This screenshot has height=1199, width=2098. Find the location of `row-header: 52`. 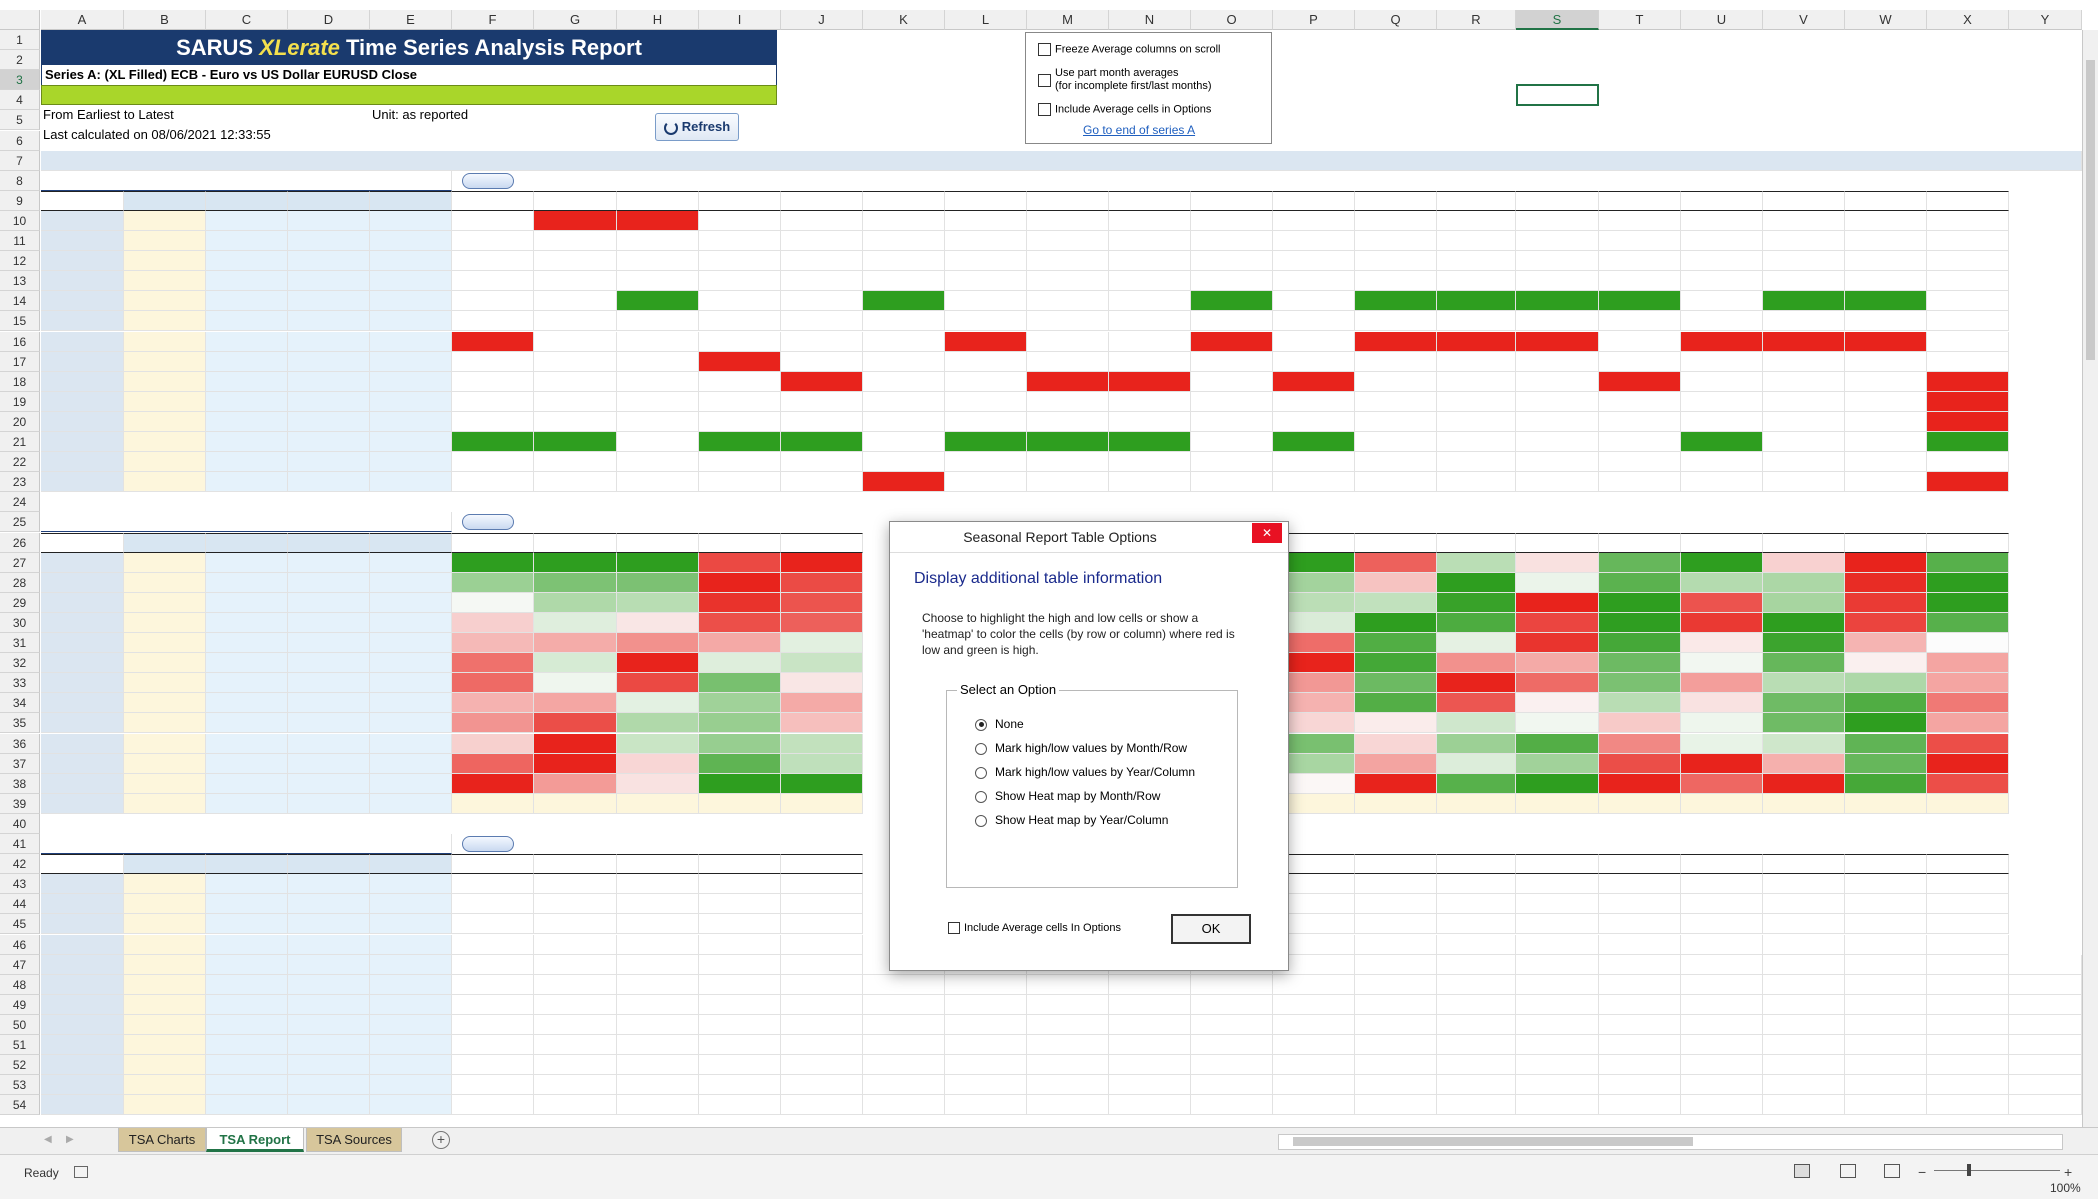

row-header: 52 is located at coordinates (20, 1065).